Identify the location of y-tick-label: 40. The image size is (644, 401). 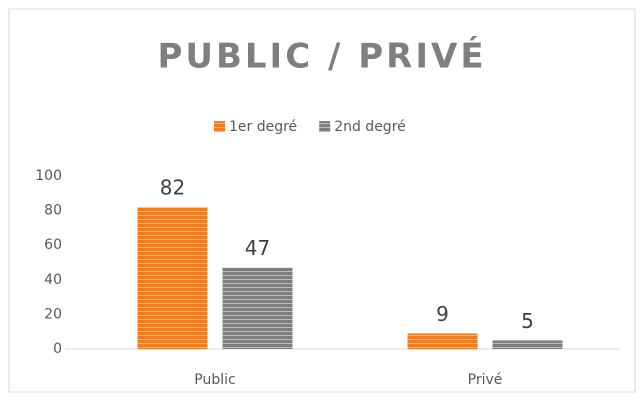
(53, 280).